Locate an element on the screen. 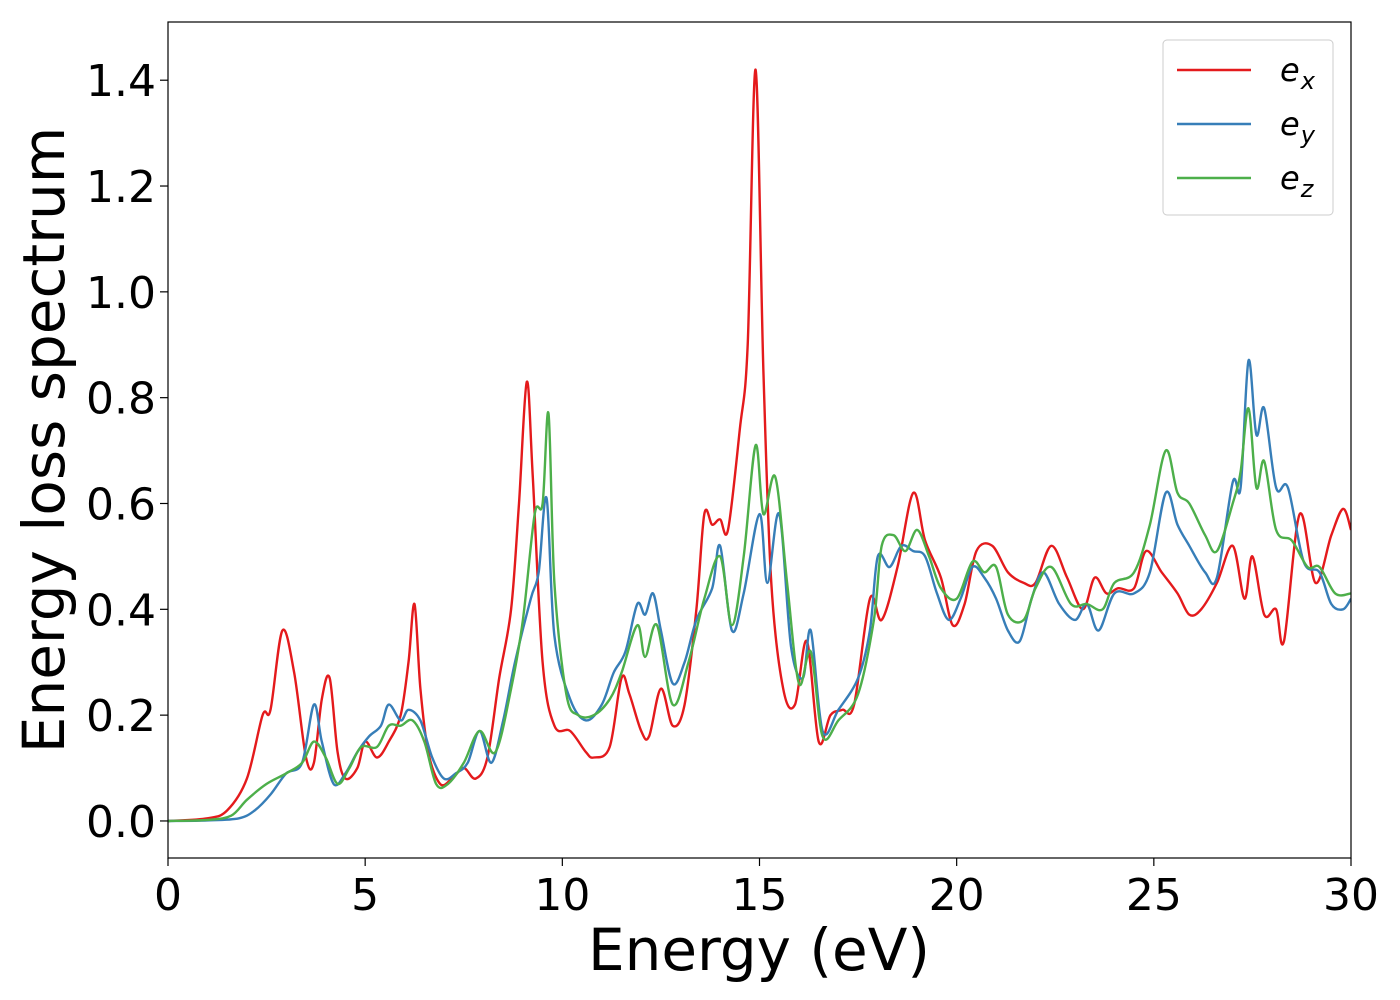 Image resolution: width=1400 pixels, height=1000 pixels. y-tick-label: 0.8 is located at coordinates (121, 399).